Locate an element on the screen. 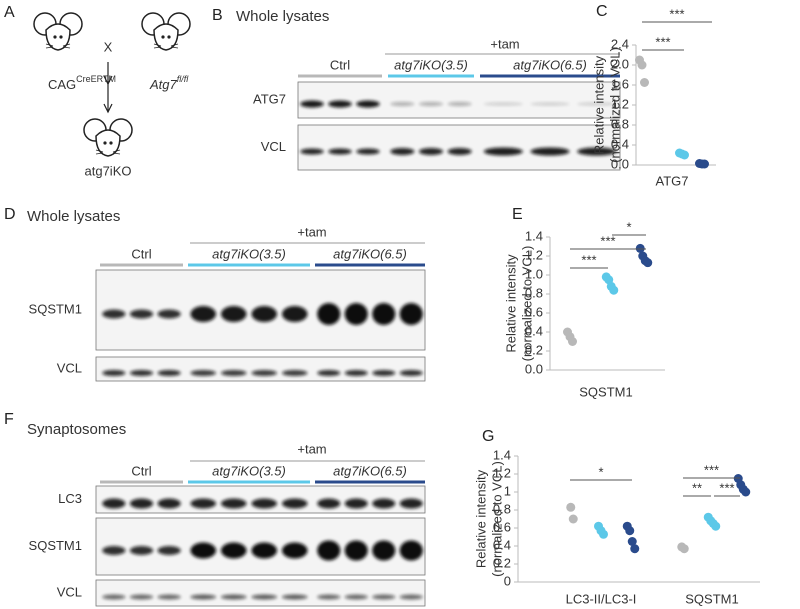 Image resolution: width=800 pixels, height=609 pixels. parent1-name: CAG is located at coordinates (62, 84).